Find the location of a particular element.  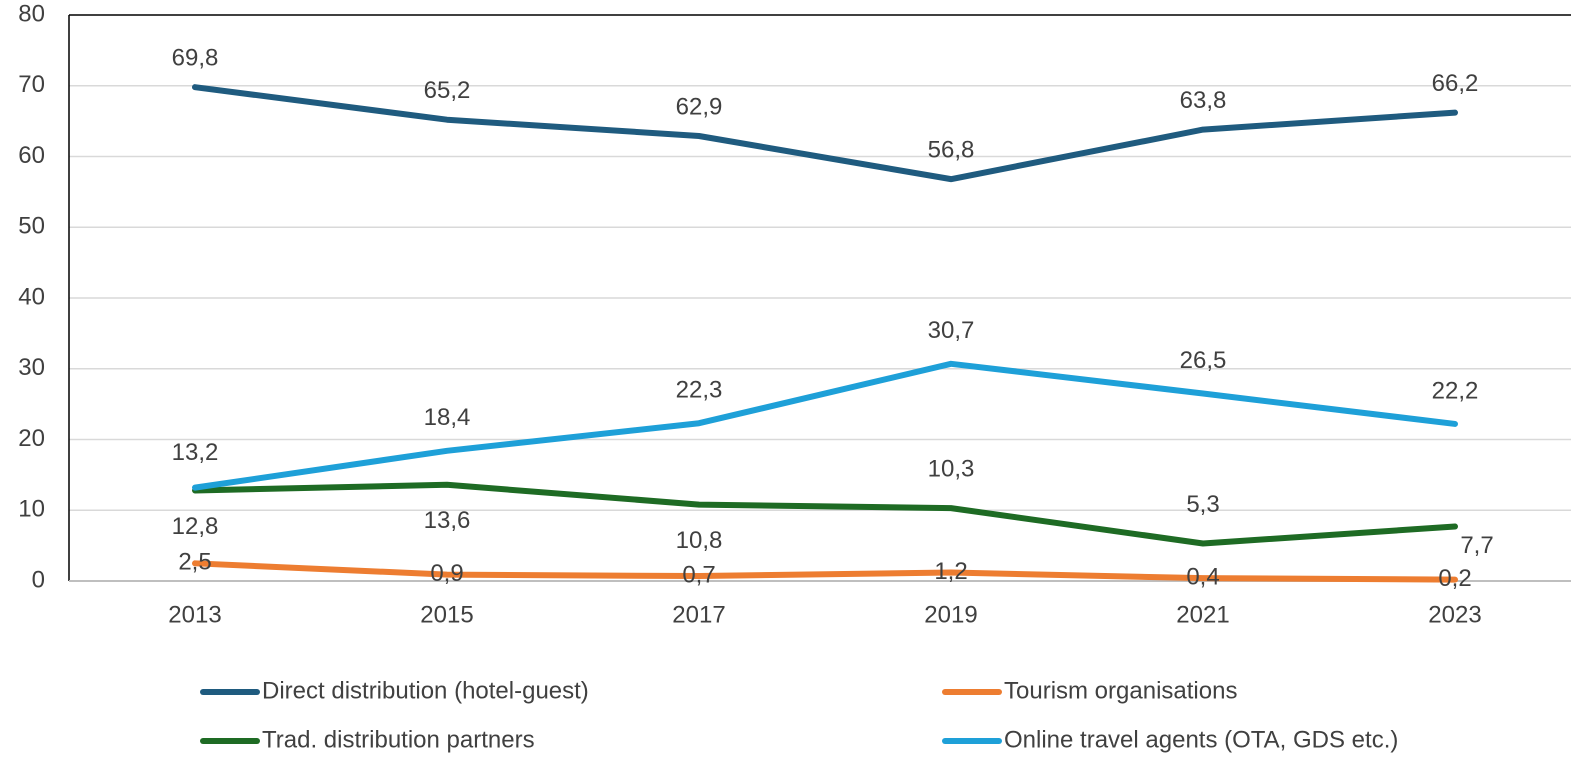

legend-label: Trad. distribution partners is located at coordinates (398, 739).